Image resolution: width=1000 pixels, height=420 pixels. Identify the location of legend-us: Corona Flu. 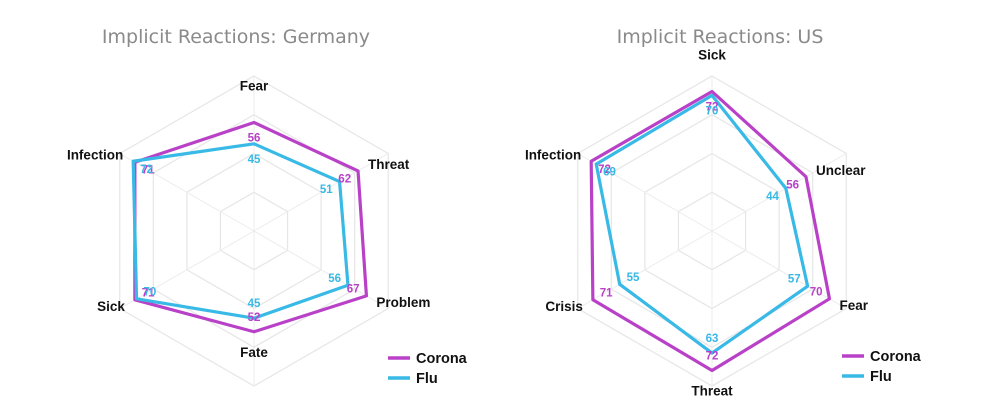
(882, 367).